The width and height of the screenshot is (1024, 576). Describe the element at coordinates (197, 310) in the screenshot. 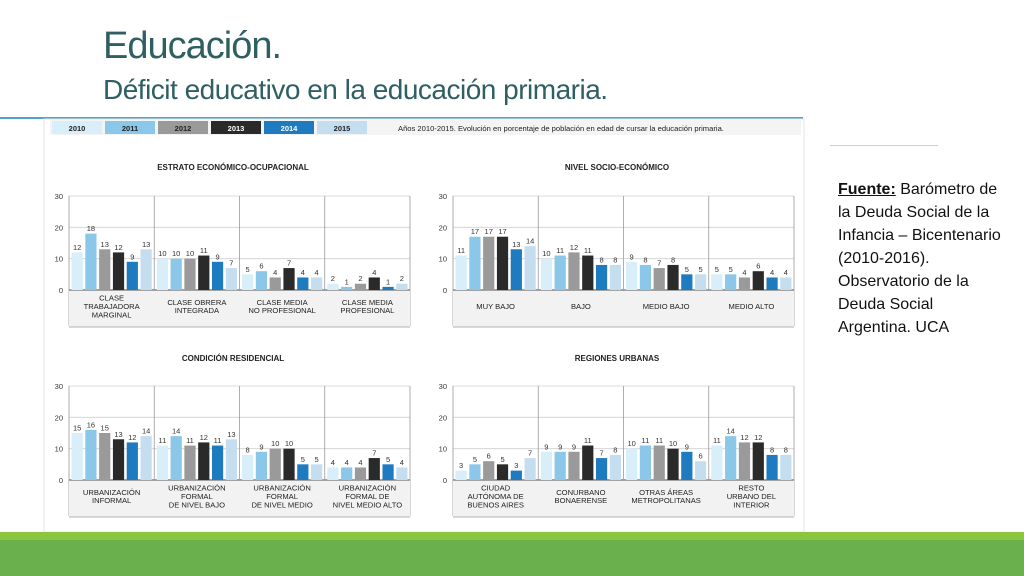

I see `category-label: INTEGRADA` at that location.